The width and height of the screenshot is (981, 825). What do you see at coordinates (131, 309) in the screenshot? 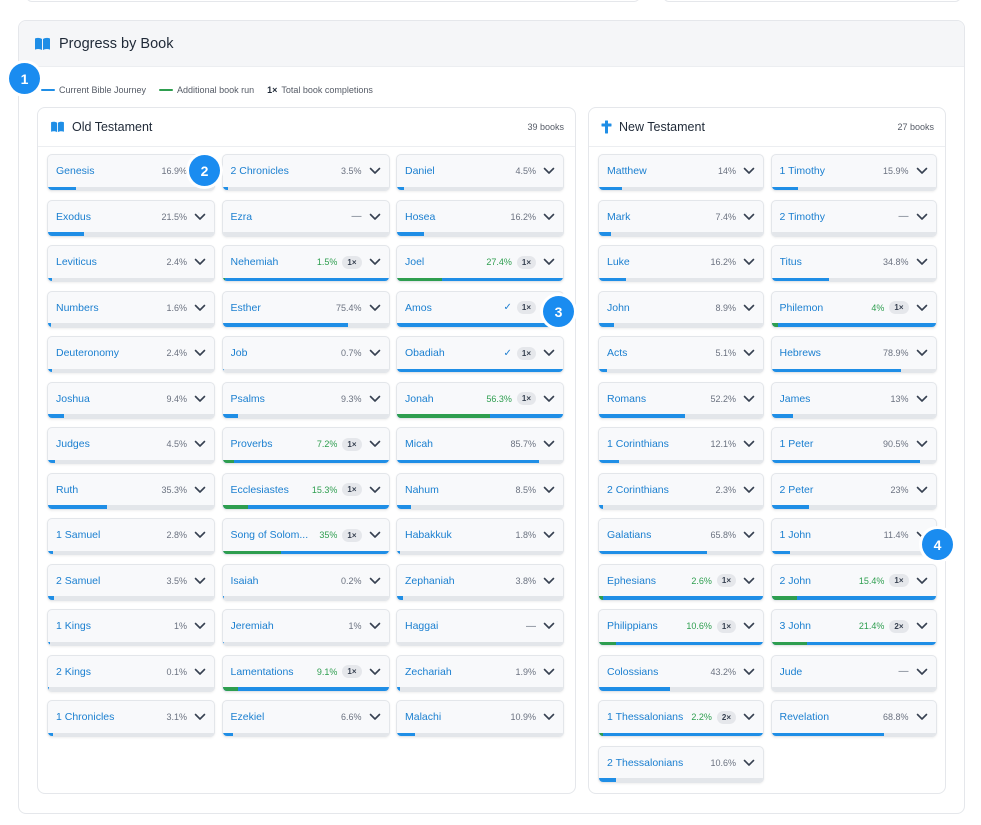
I see `book-card-numbers: Numbers 1.6%` at bounding box center [131, 309].